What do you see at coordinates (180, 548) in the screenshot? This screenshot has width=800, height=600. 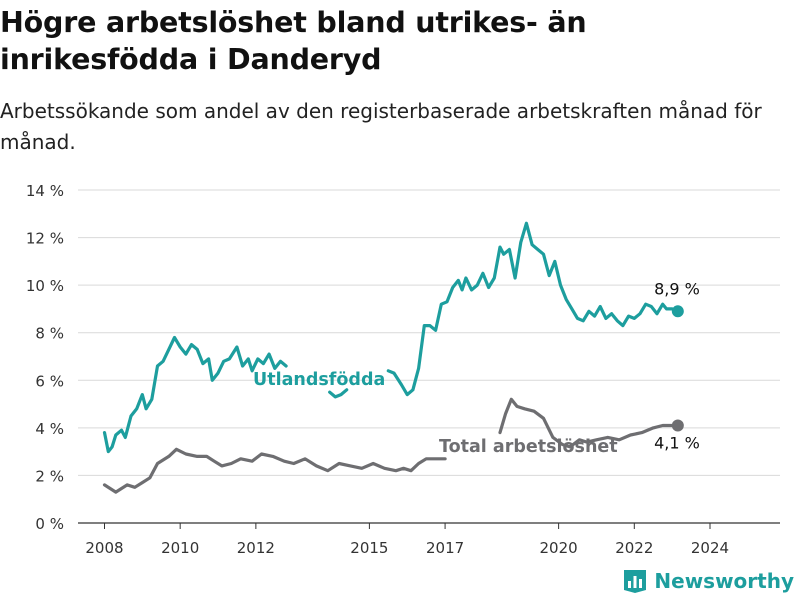 I see `x-tick-label: 2010` at bounding box center [180, 548].